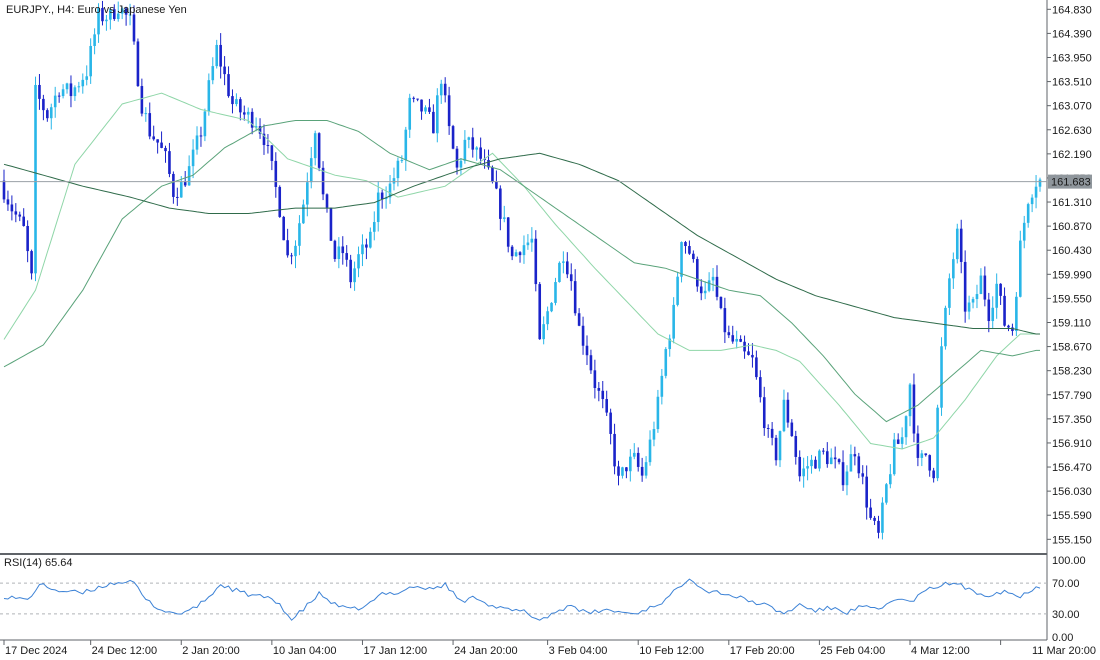 This screenshot has height=660, width=1100. What do you see at coordinates (305, 651) in the screenshot?
I see `time-tick-label: 10 Jan 04:00` at bounding box center [305, 651].